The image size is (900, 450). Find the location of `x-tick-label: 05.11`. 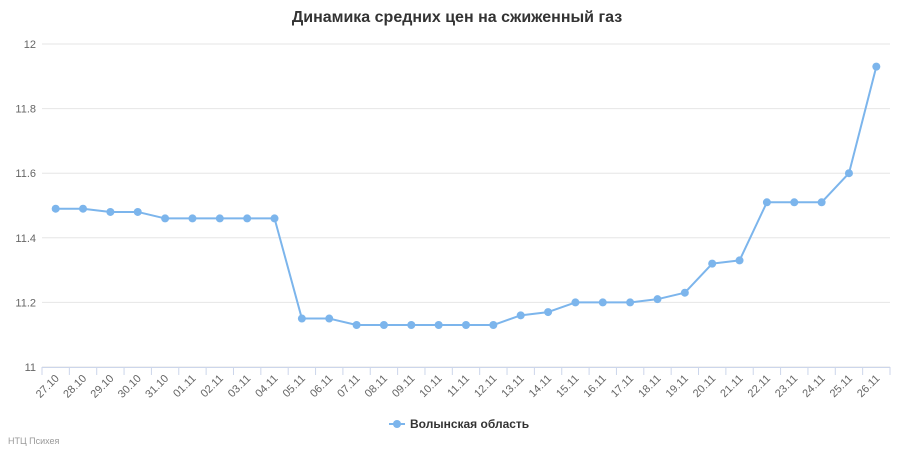

x-tick-label: 05.11 is located at coordinates (294, 386).